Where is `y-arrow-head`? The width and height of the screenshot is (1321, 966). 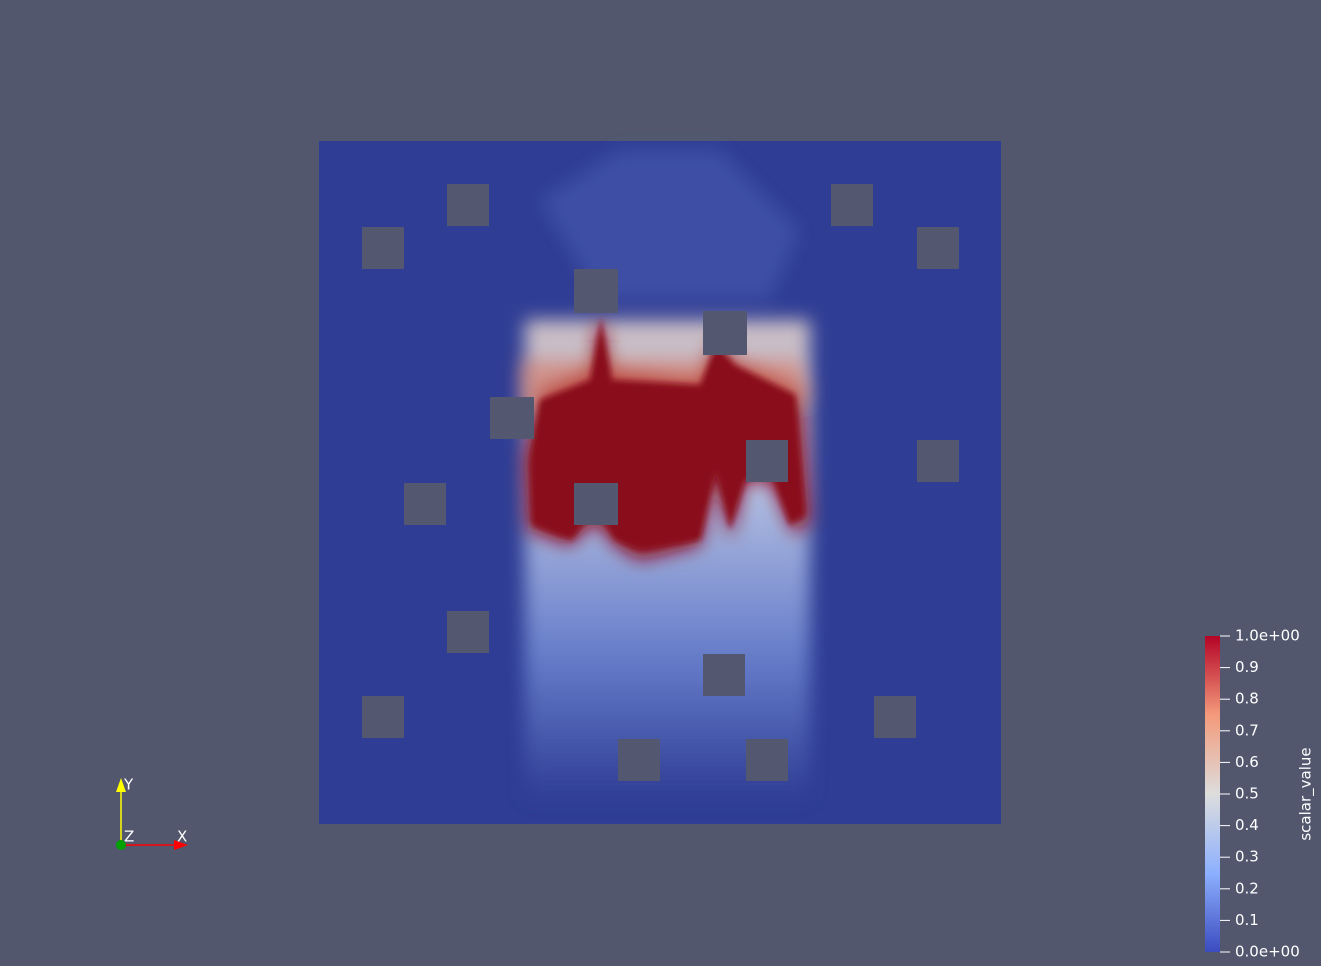
y-arrow-head is located at coordinates (121, 785).